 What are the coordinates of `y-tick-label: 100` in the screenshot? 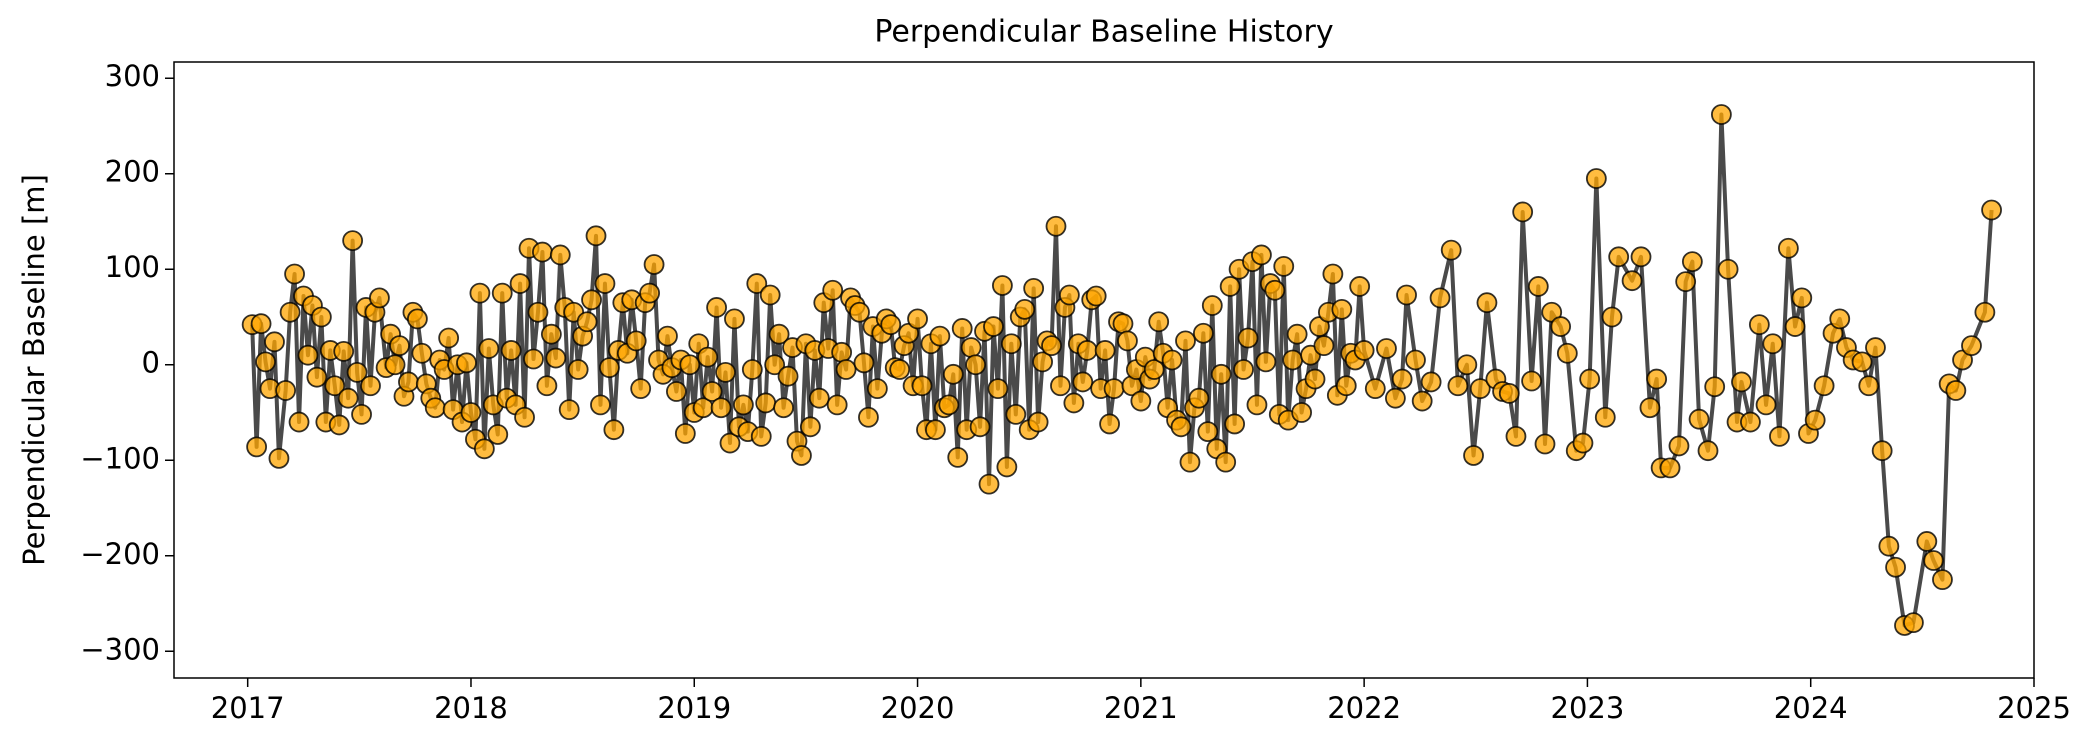 It's located at (132, 267).